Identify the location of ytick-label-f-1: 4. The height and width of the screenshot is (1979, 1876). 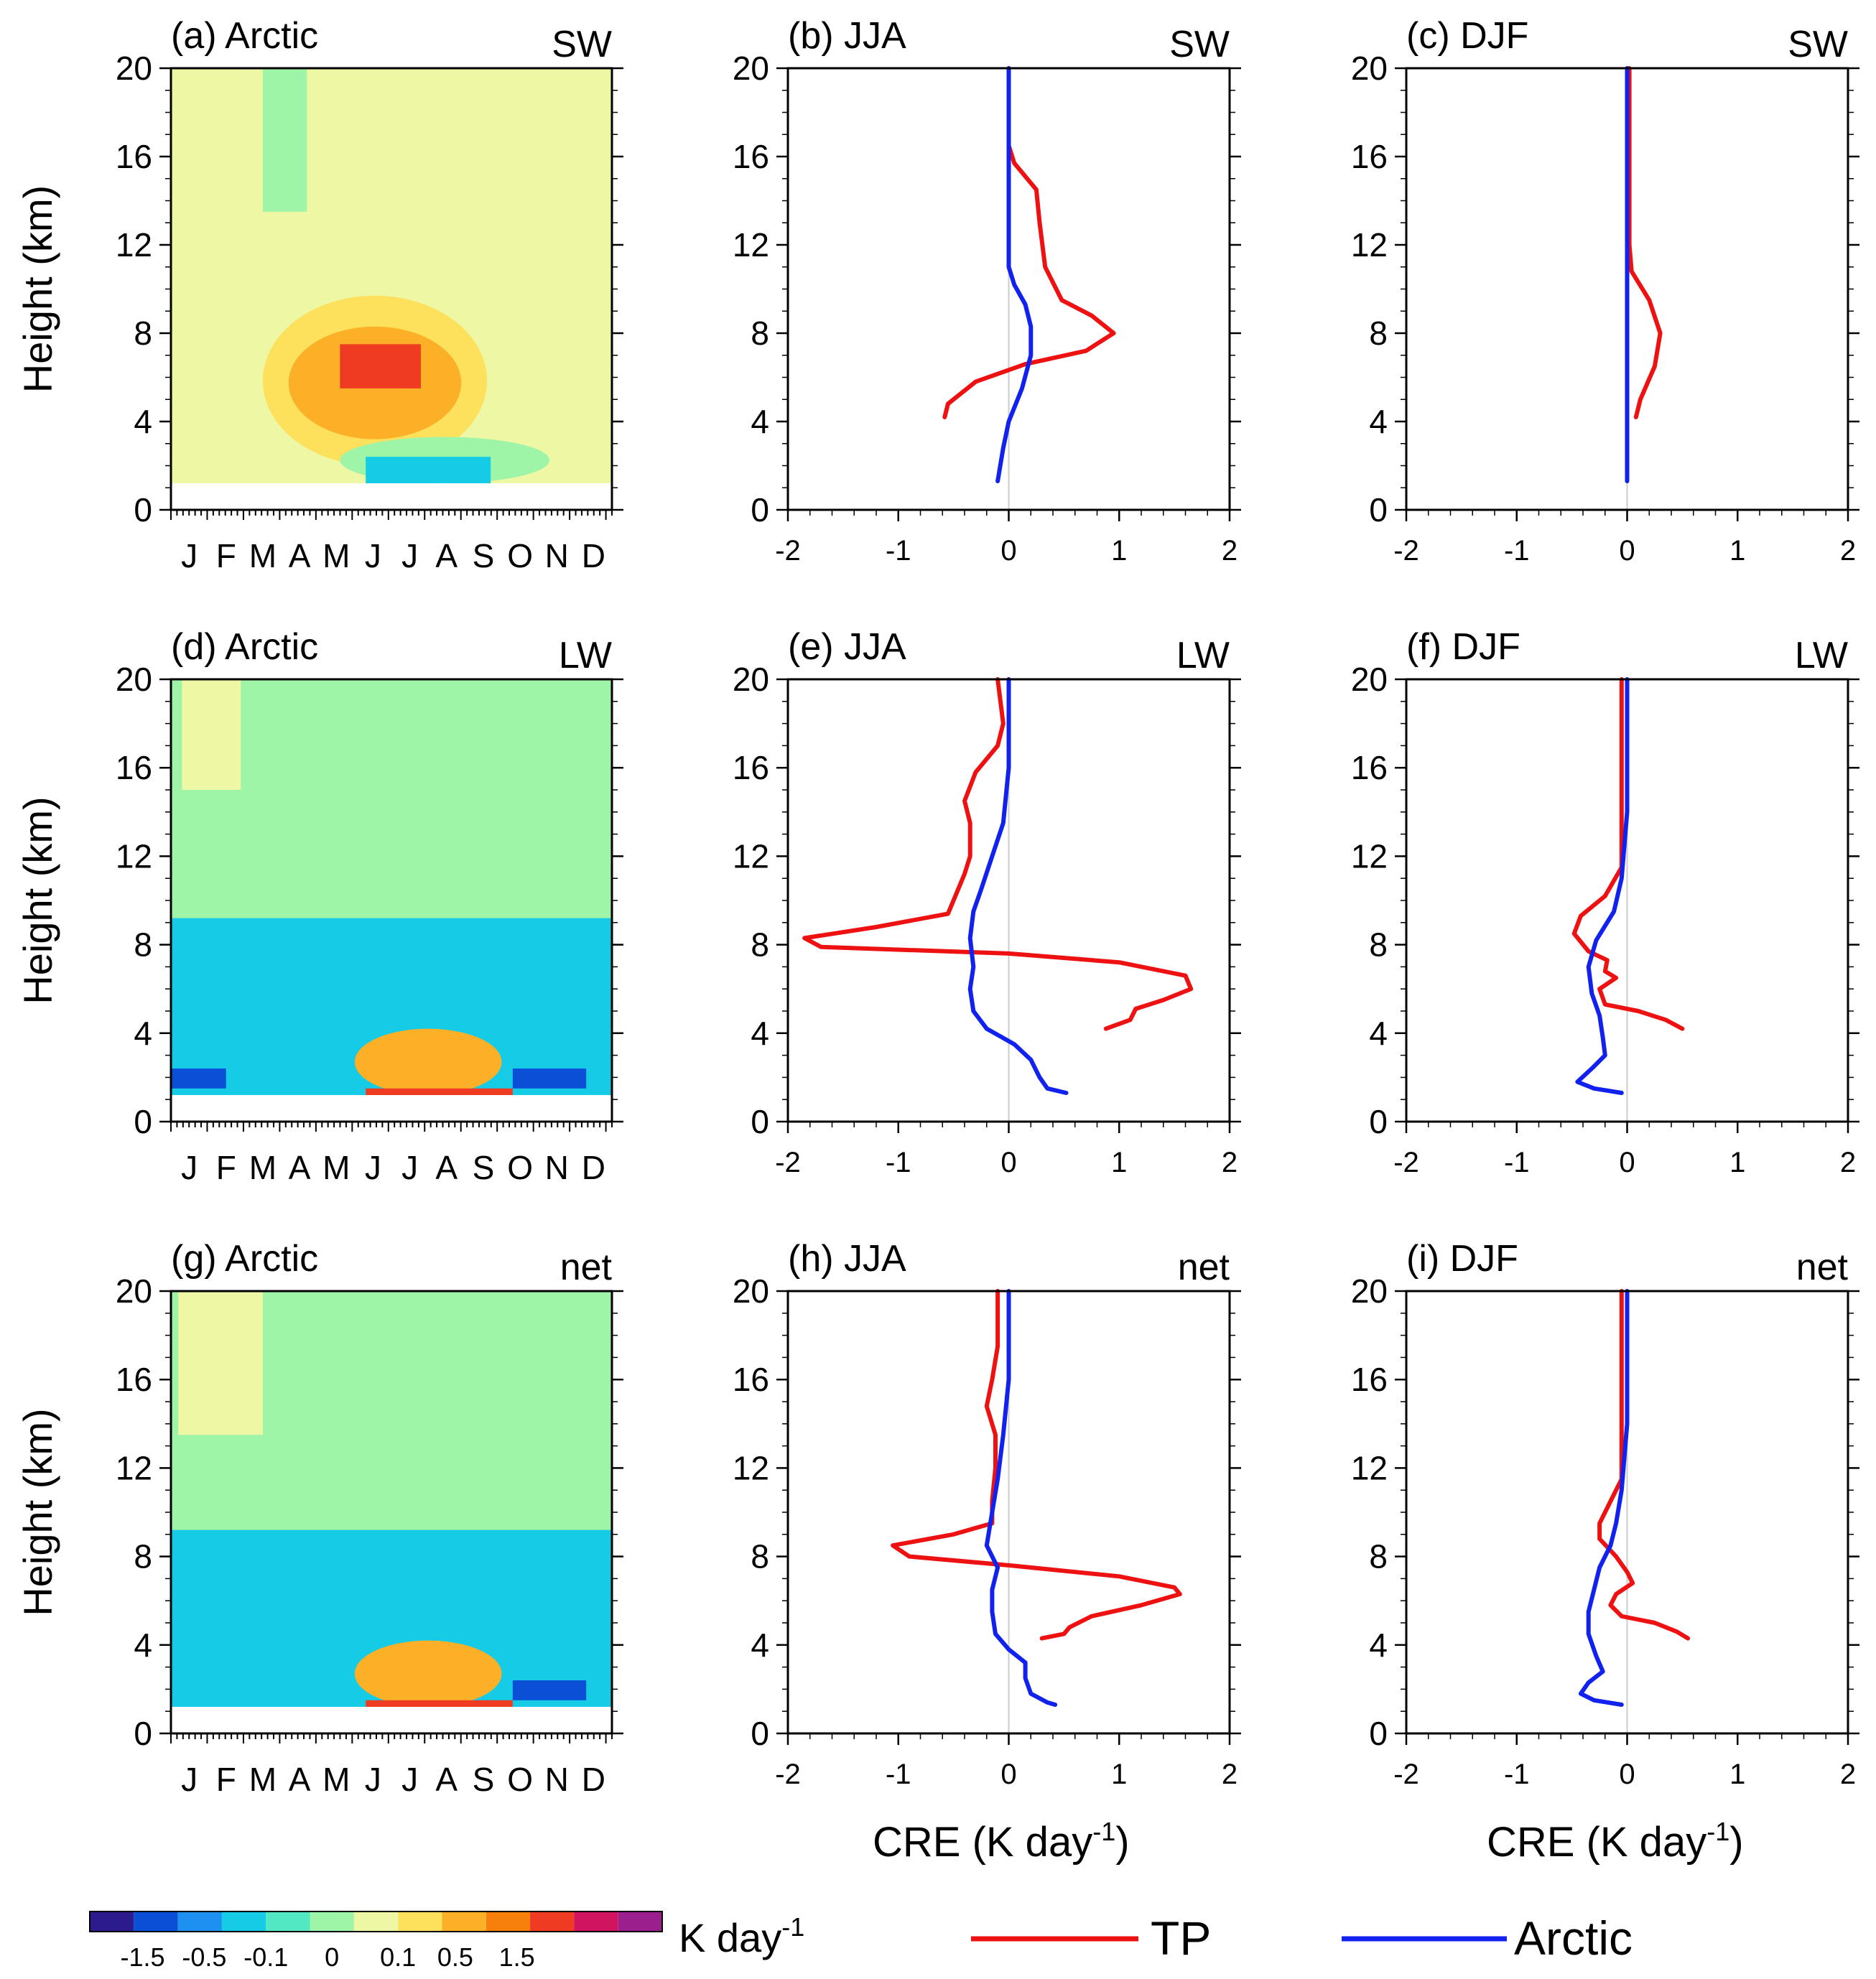
(1378, 1033).